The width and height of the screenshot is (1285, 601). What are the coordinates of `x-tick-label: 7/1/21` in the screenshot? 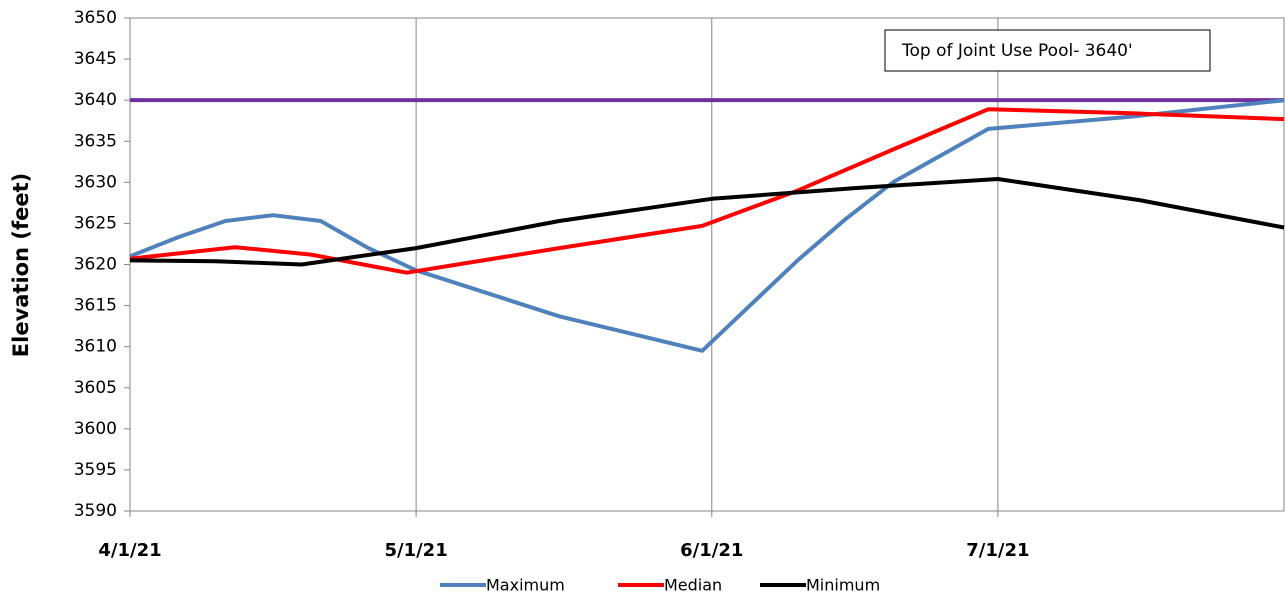 It's located at (997, 550).